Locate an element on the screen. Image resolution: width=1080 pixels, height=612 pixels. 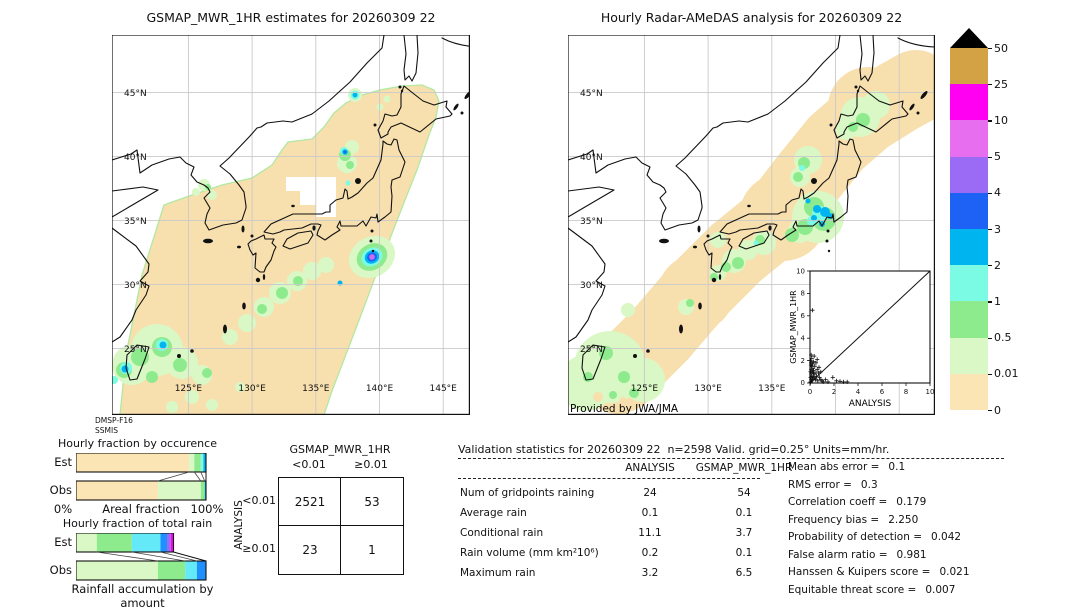
validation-row-label: Rain volume (mm km²10⁶) is located at coordinates (529, 553).